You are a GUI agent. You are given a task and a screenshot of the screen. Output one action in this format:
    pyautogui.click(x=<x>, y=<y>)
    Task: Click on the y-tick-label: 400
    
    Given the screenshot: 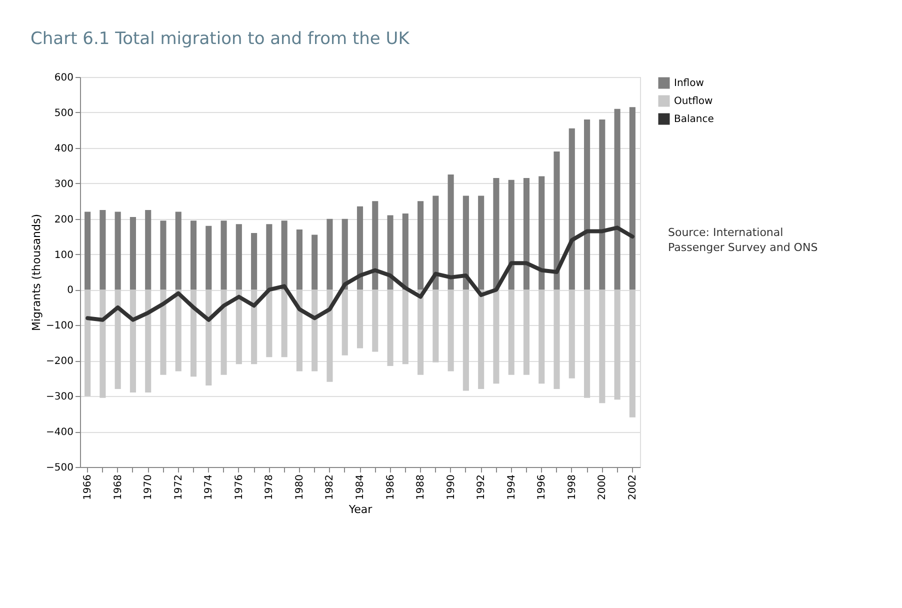 What is the action you would take?
    pyautogui.click(x=64, y=148)
    